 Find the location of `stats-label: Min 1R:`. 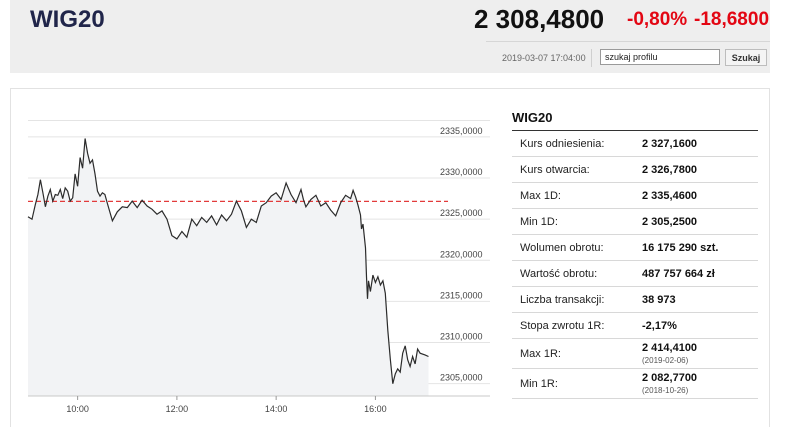

stats-label: Min 1R: is located at coordinates (539, 384).